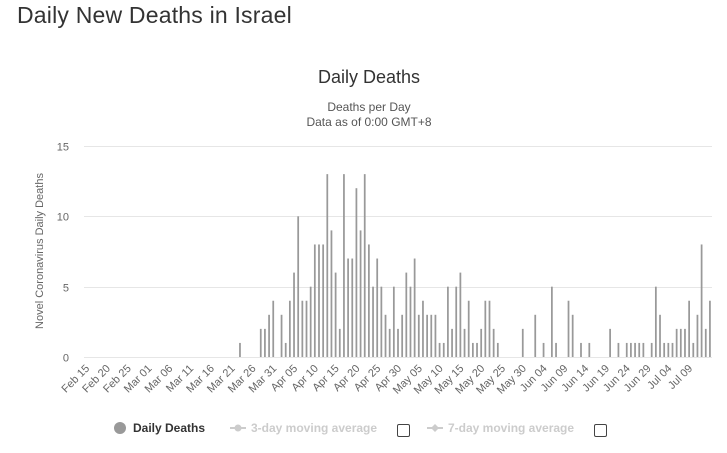 The height and width of the screenshot is (453, 727). Describe the element at coordinates (368, 122) in the screenshot. I see `chart-subtitle-line: Data as of 0:00 GMT+8` at that location.